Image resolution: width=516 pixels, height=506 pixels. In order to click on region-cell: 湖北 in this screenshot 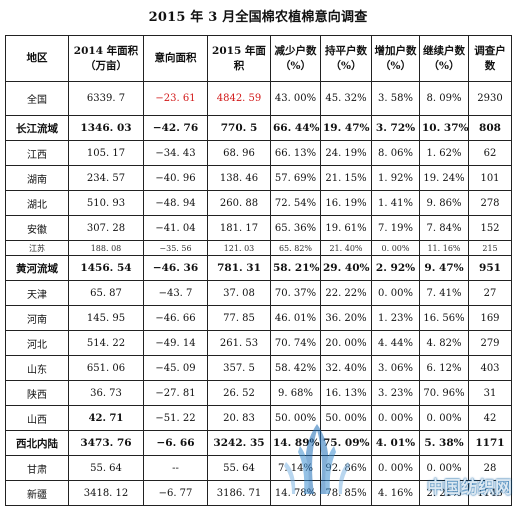, I will do `click(37, 203)`.